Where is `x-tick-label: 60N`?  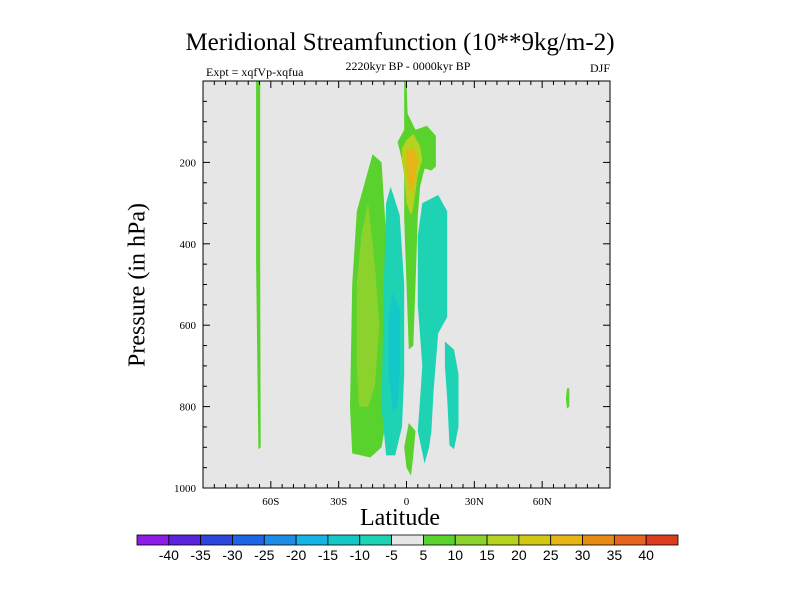
x-tick-label: 60N is located at coordinates (542, 502).